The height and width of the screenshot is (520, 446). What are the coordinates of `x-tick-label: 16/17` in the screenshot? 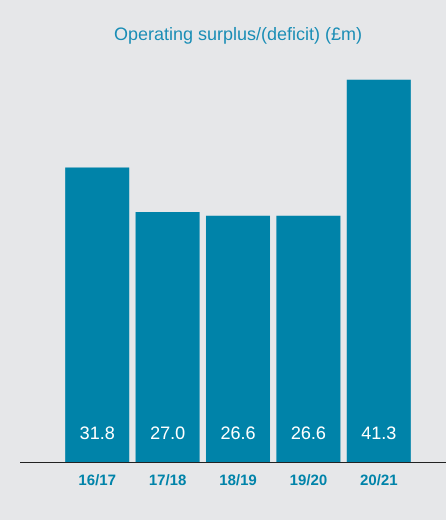 It's located at (97, 481).